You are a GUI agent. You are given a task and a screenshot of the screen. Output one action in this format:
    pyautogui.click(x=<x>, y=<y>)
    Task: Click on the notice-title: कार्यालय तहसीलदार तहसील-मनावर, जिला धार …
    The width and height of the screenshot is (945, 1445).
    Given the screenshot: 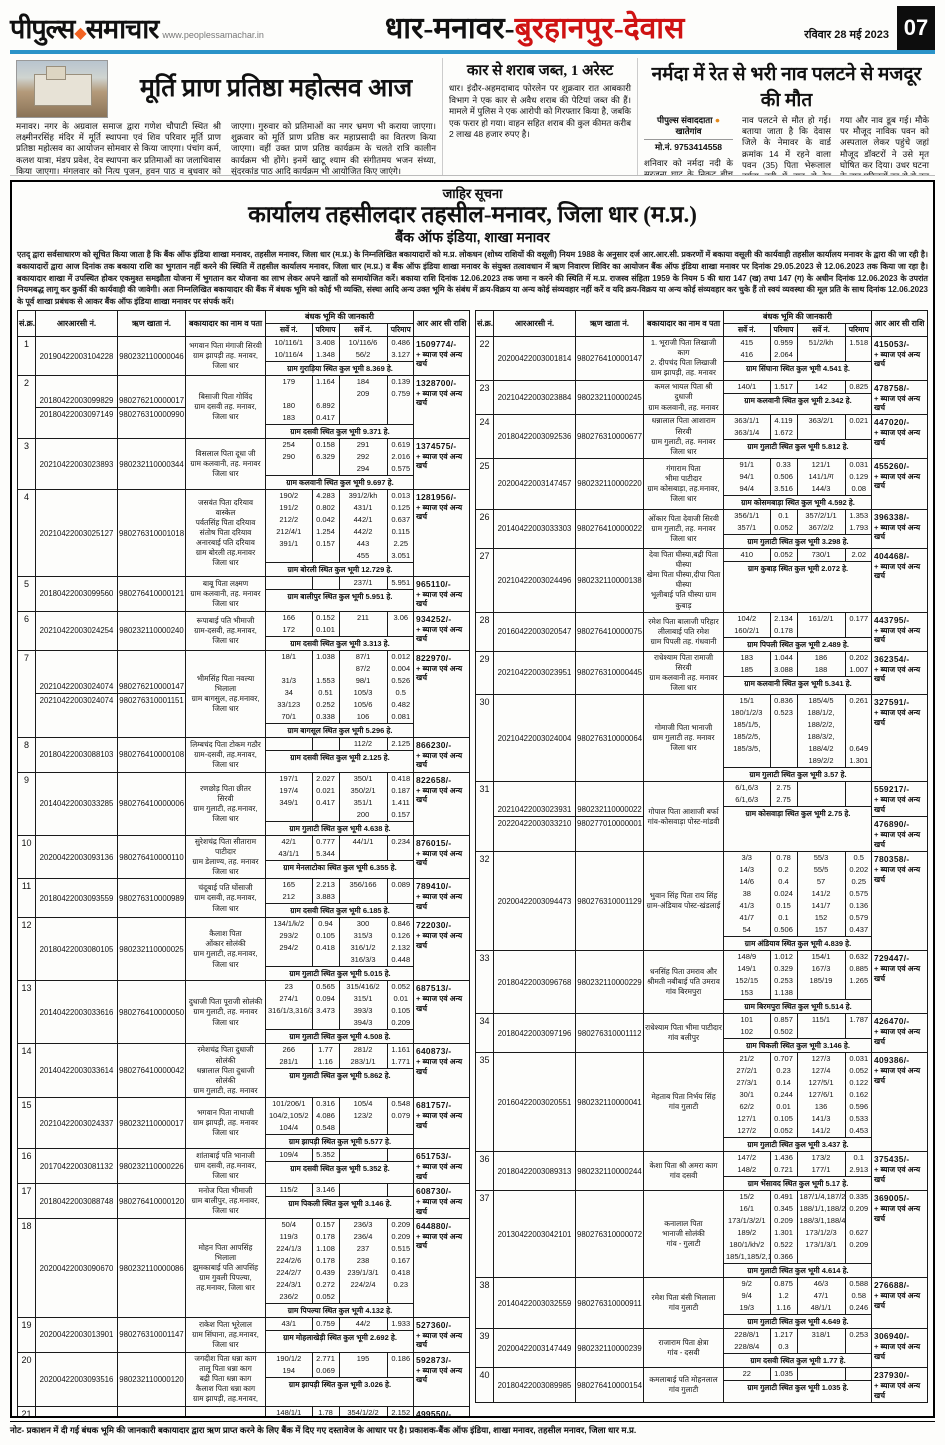 What is the action you would take?
    pyautogui.click(x=472, y=214)
    